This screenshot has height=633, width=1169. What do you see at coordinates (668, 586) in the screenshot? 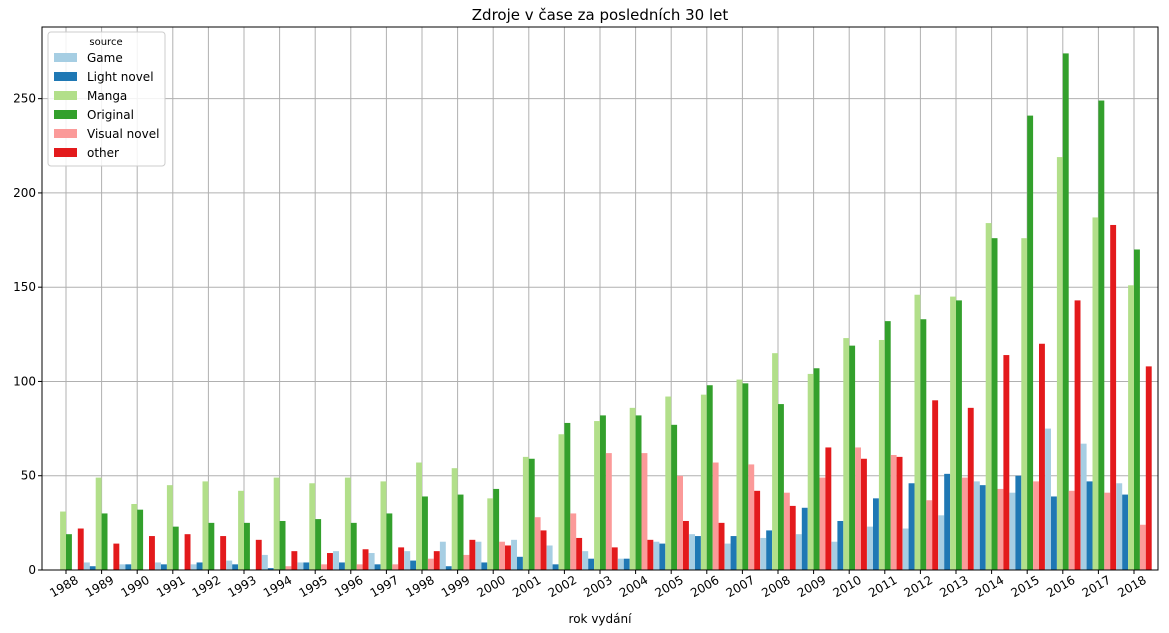
I see `x-tick-label: 2005` at bounding box center [668, 586].